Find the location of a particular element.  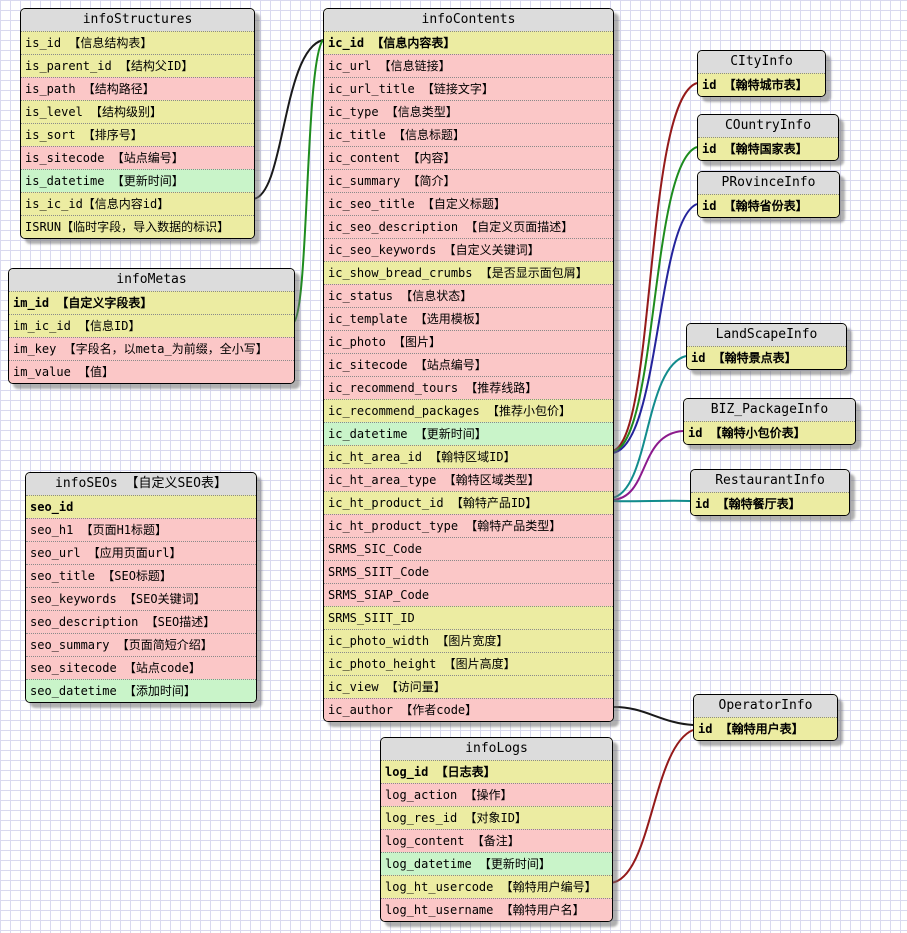

field-row: ic_content 【内容】 is located at coordinates (468, 157).